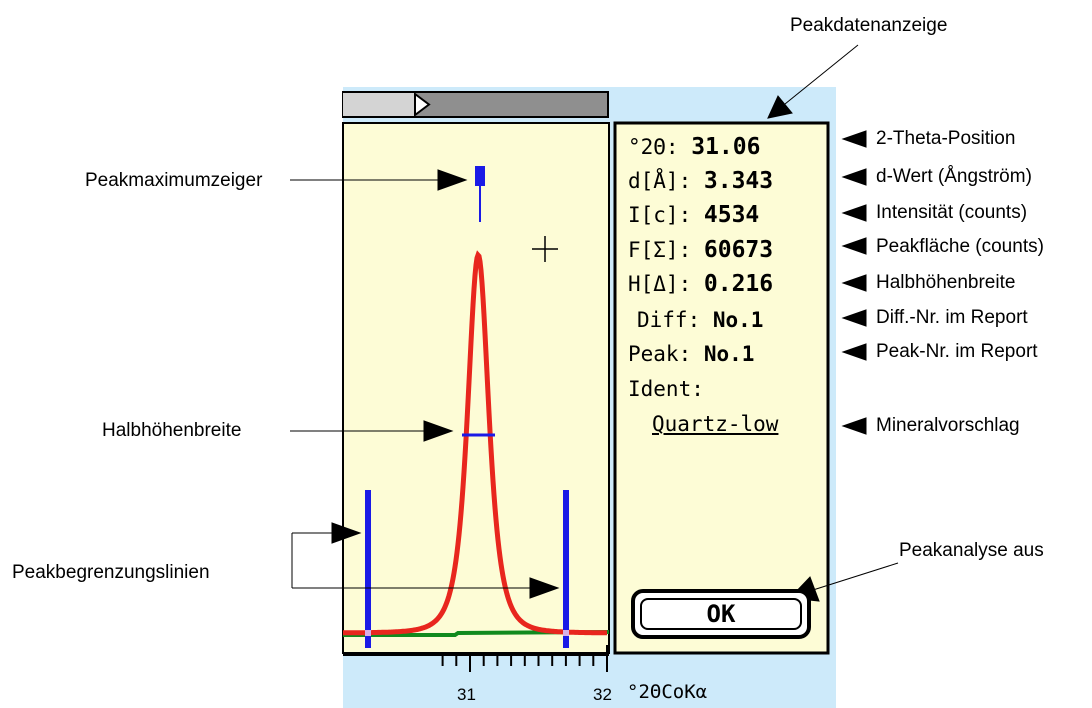 The image size is (1092, 708). Describe the element at coordinates (660, 181) in the screenshot. I see `d-value-label: d[Å]:` at that location.